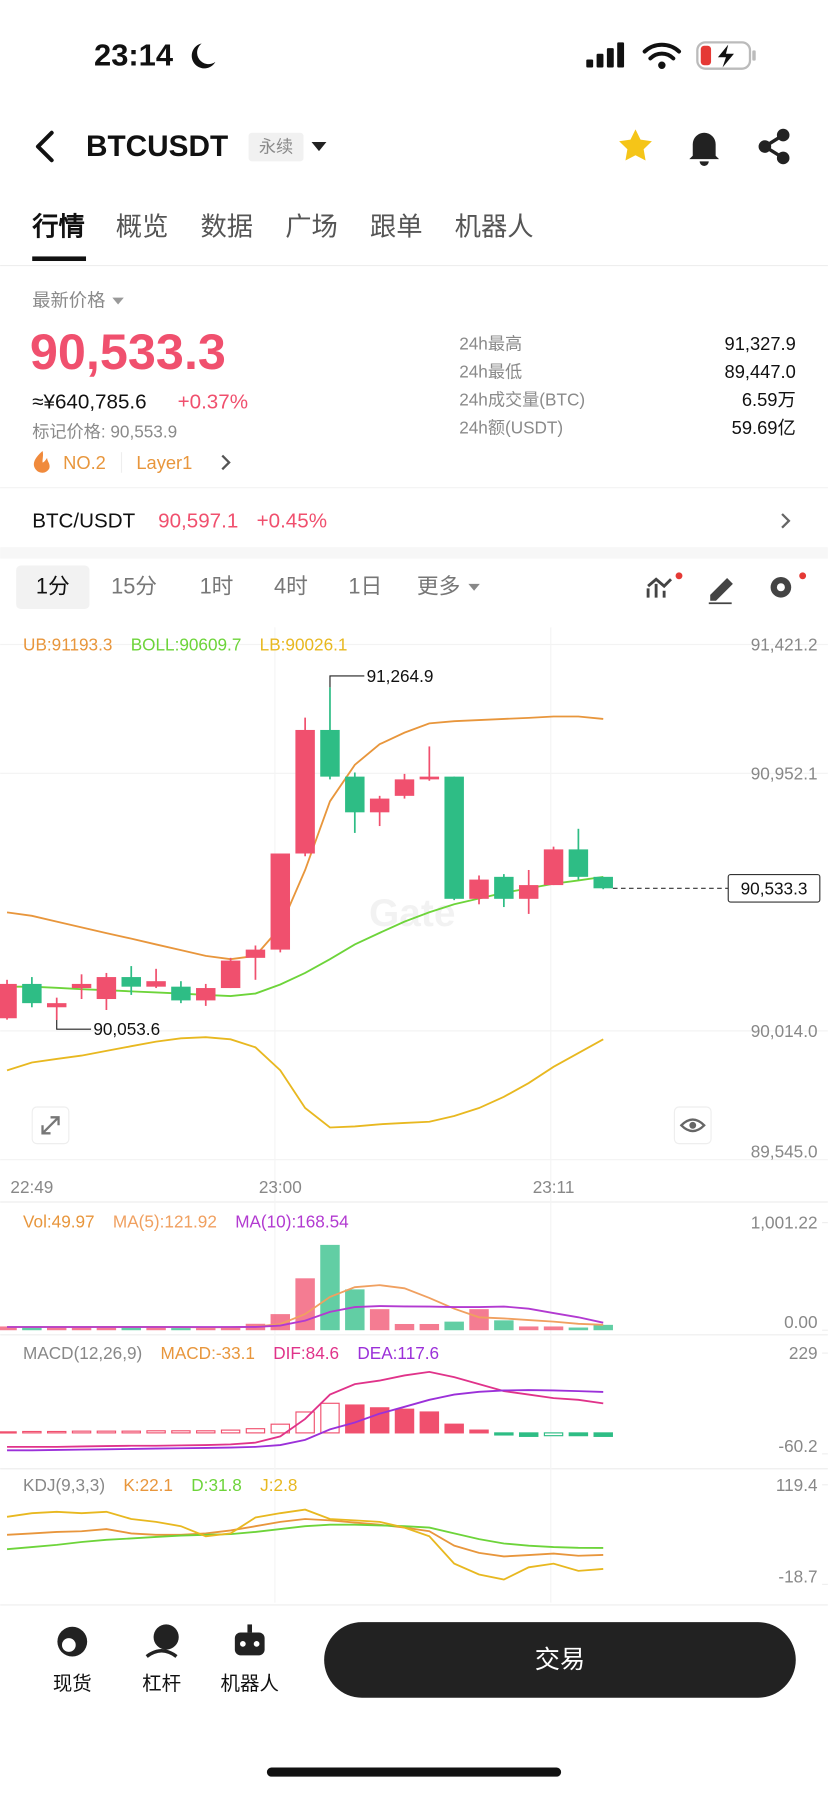 The image size is (828, 1795). I want to click on expand-button, so click(50, 1125).